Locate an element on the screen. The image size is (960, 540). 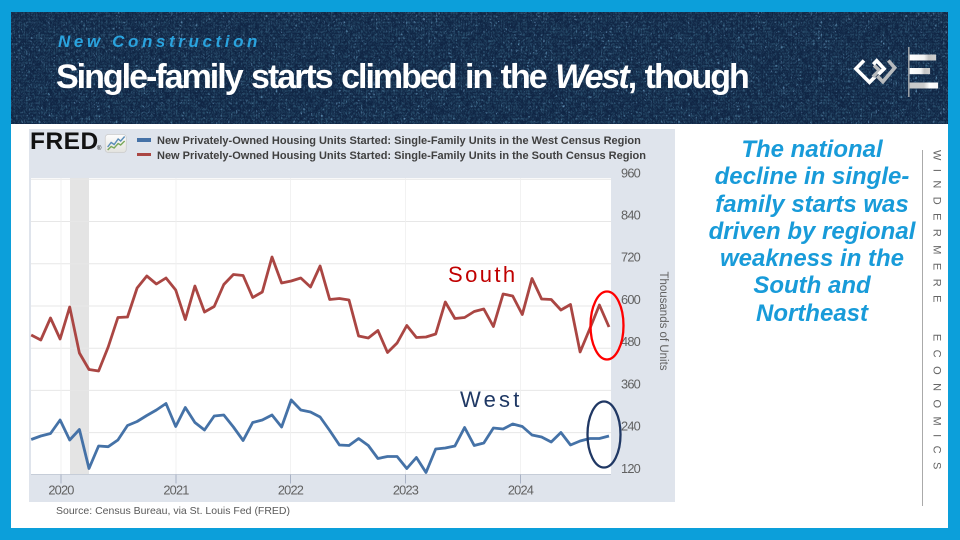
svg-text: 120 is located at coordinates (631, 468).